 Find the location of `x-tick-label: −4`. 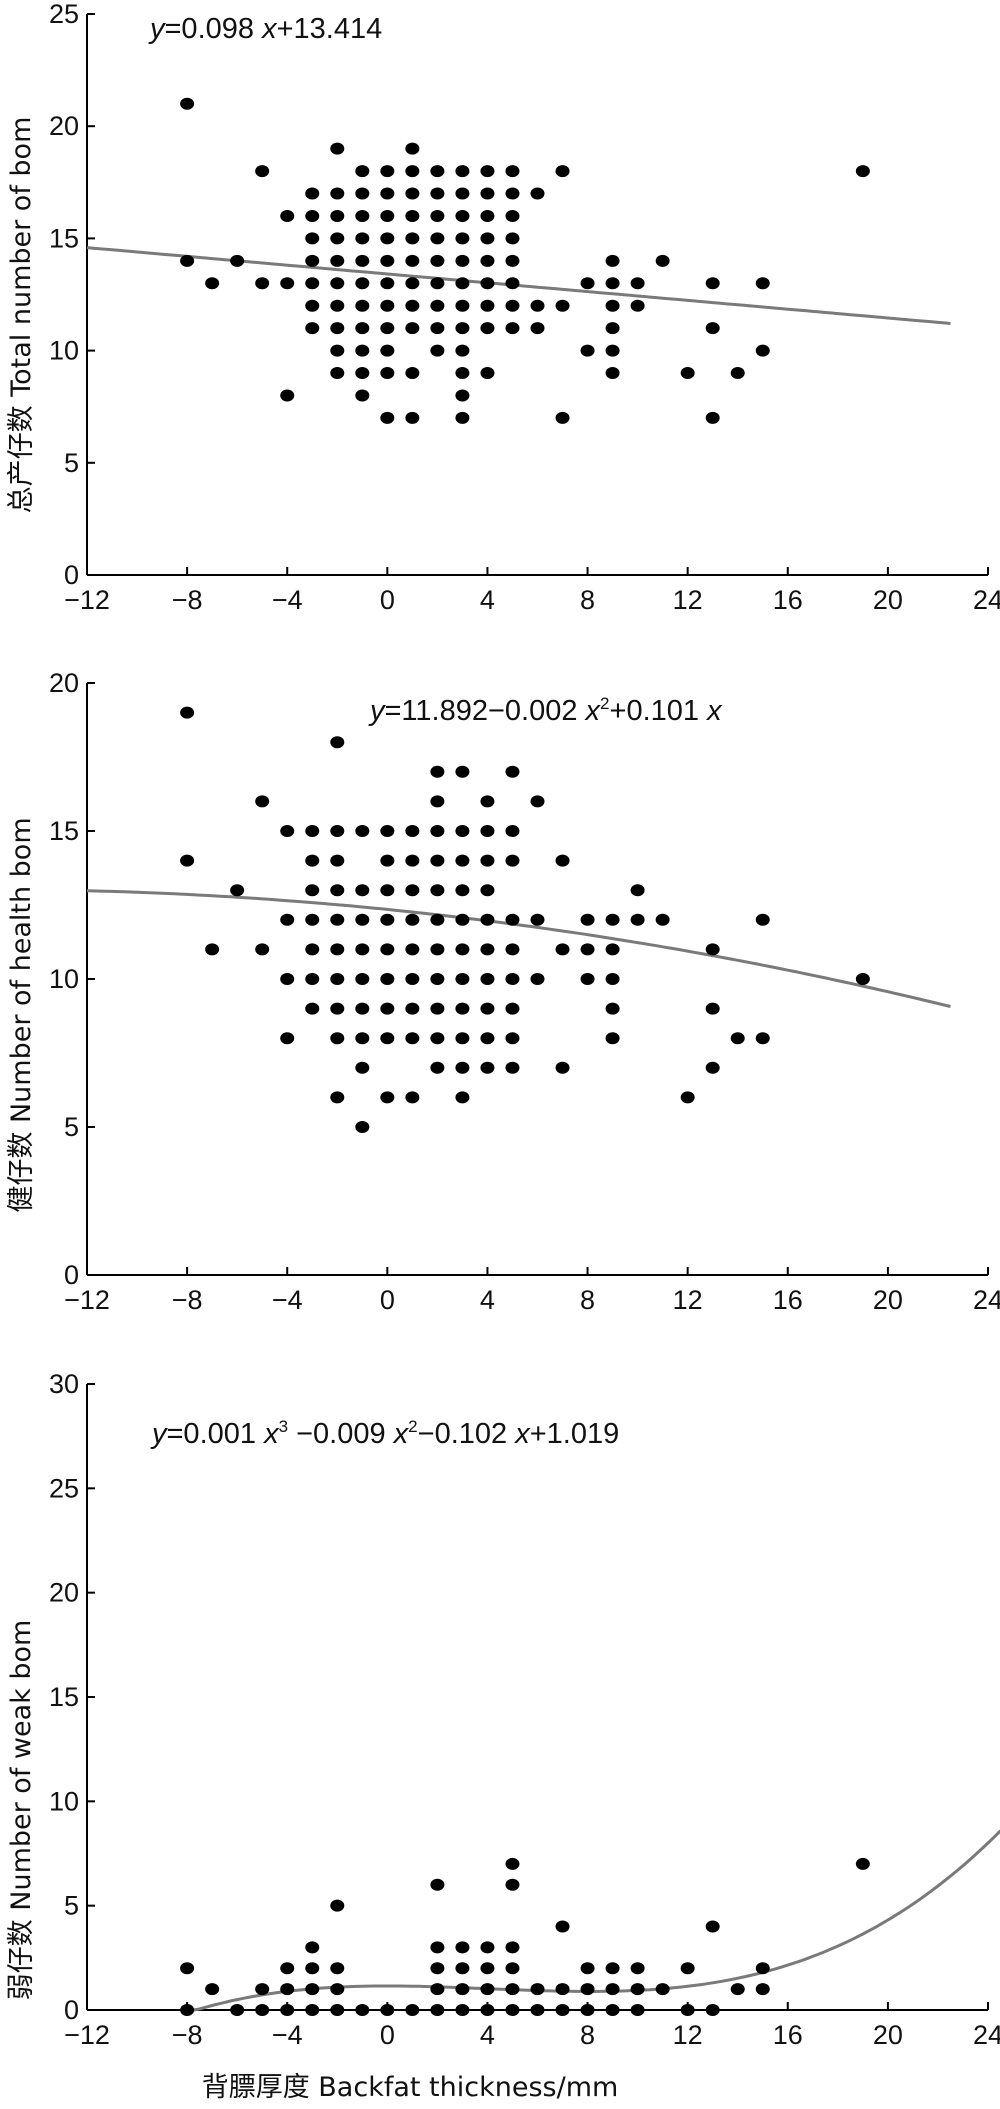

x-tick-label: −4 is located at coordinates (287, 600).